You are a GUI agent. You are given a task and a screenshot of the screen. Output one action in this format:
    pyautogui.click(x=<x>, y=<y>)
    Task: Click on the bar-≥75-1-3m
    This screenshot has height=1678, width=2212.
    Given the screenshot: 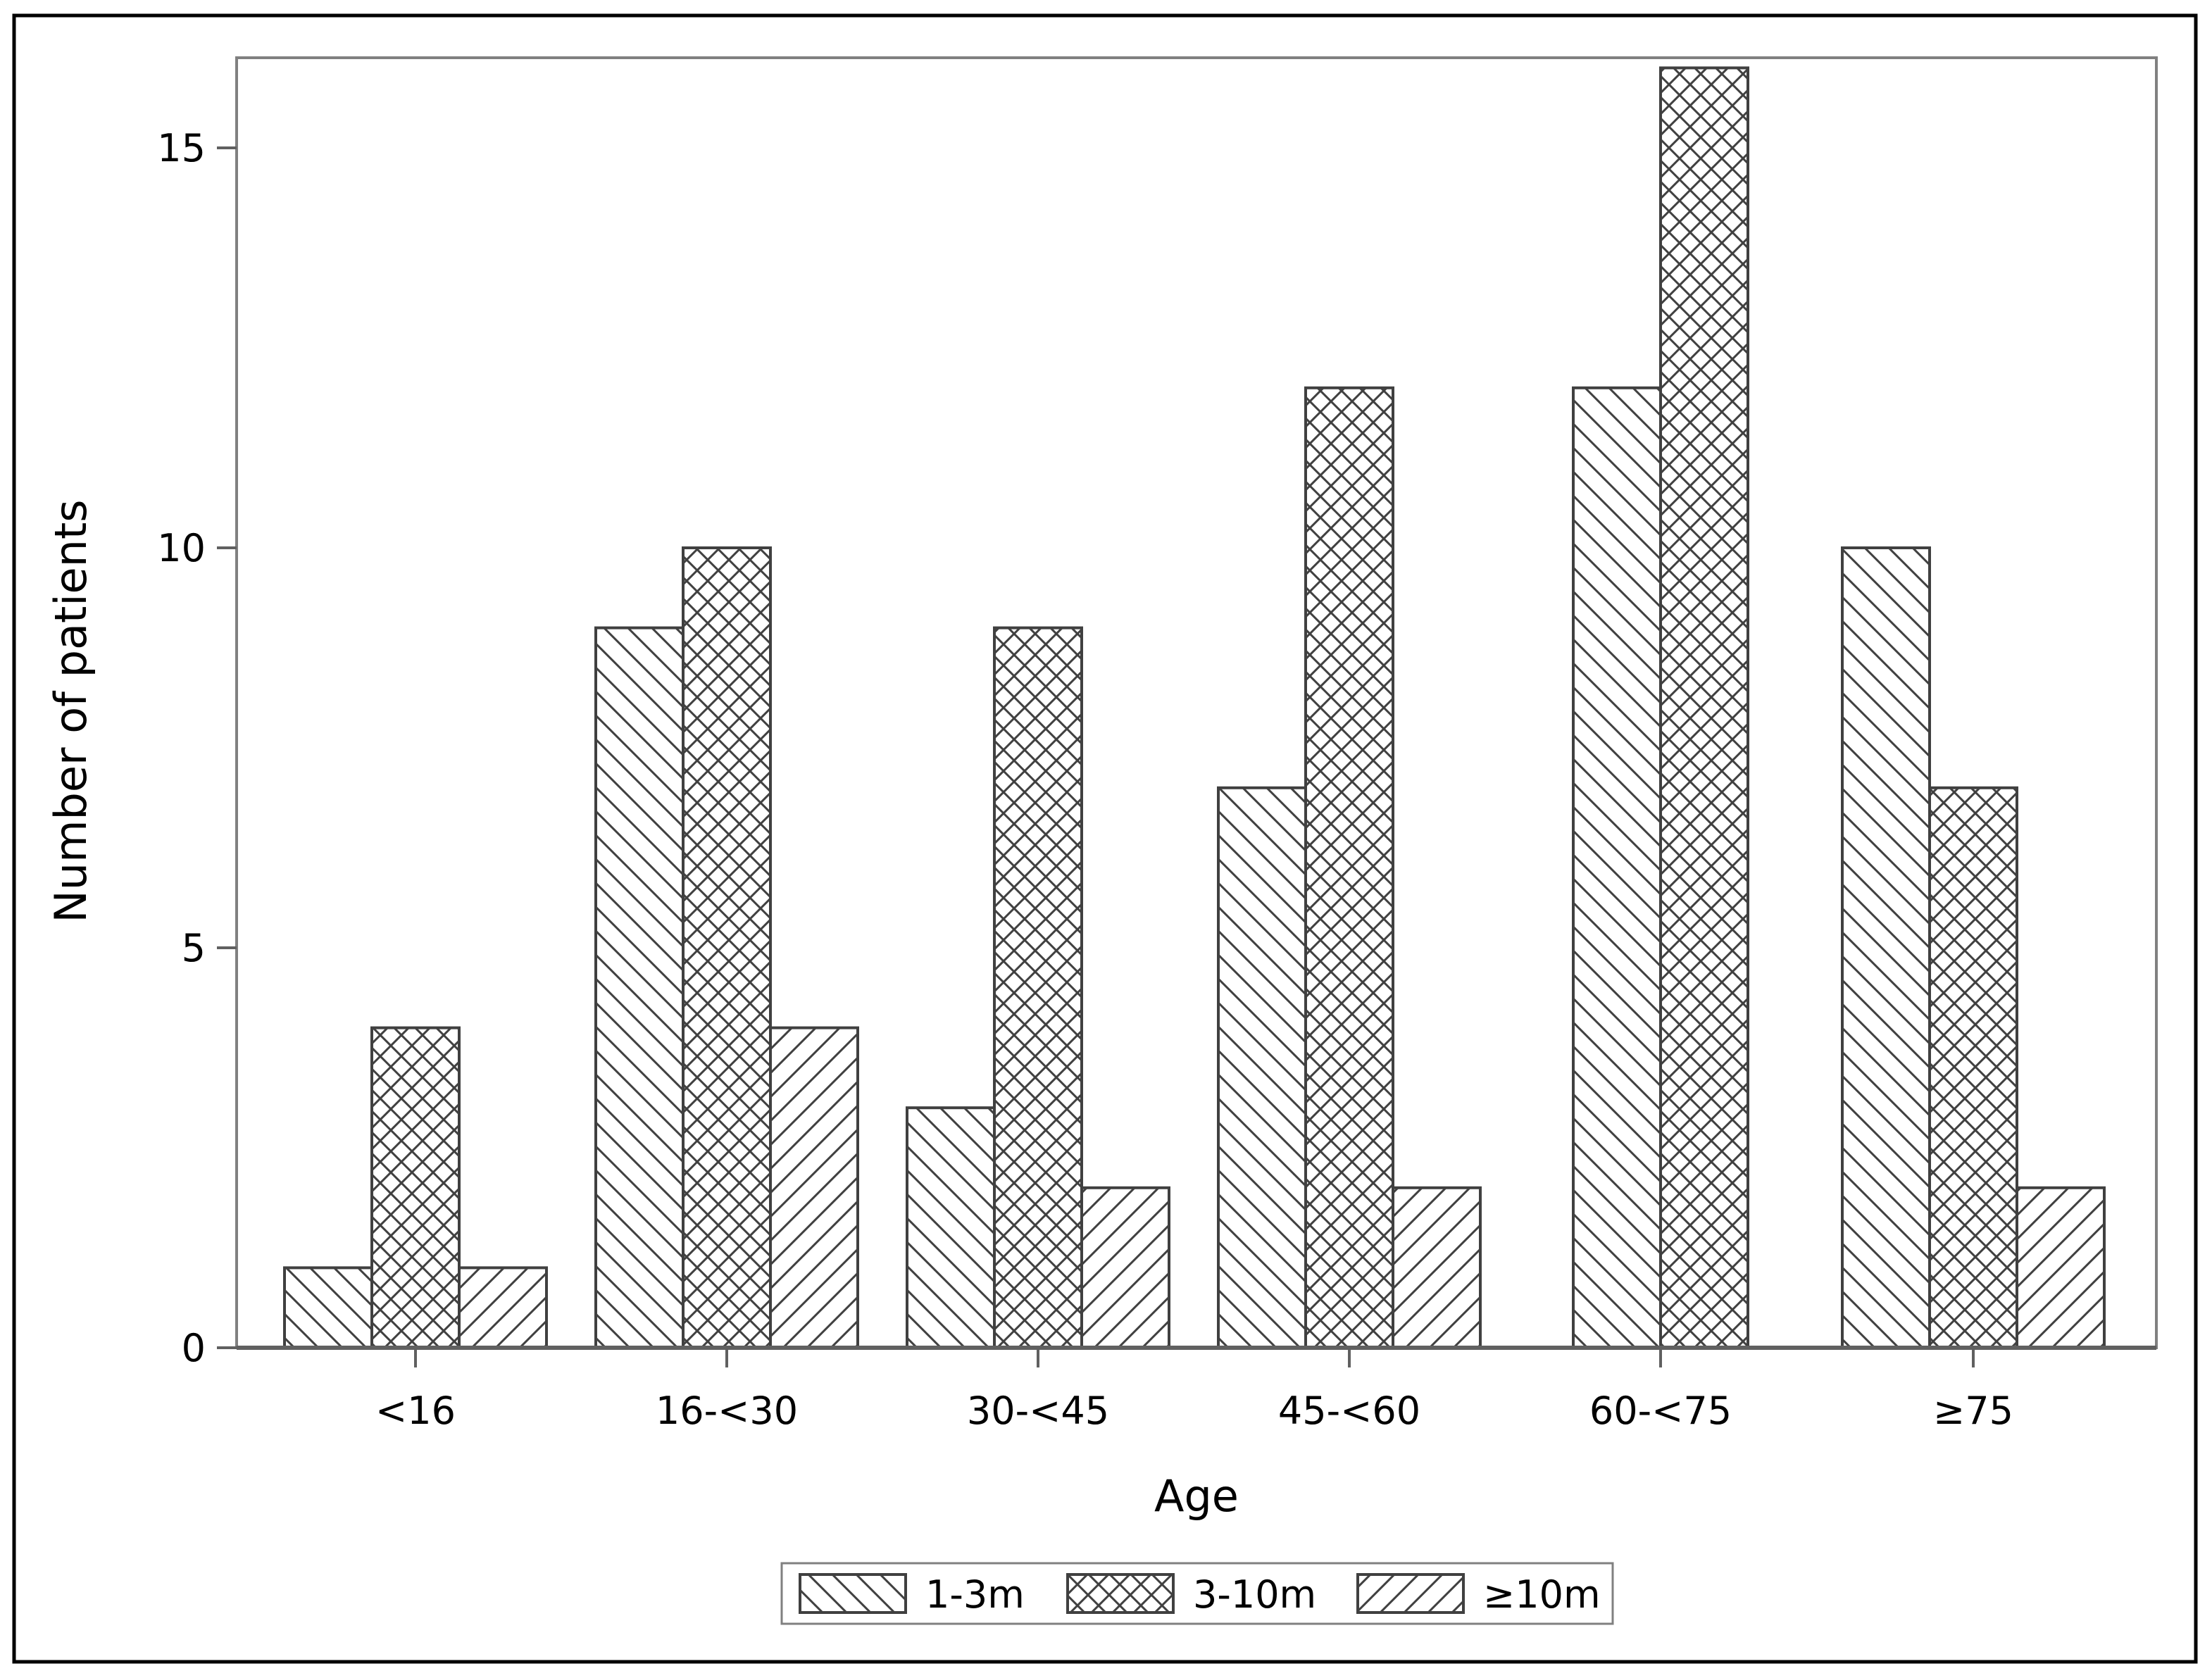 What is the action you would take?
    pyautogui.click(x=1886, y=947)
    